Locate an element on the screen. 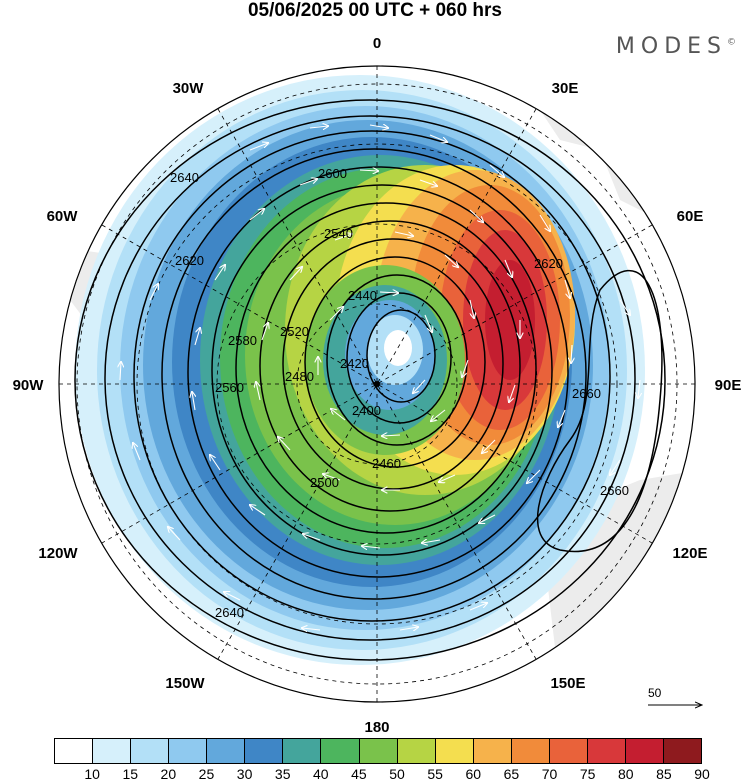  contour-label: 2440 is located at coordinates (362, 295).